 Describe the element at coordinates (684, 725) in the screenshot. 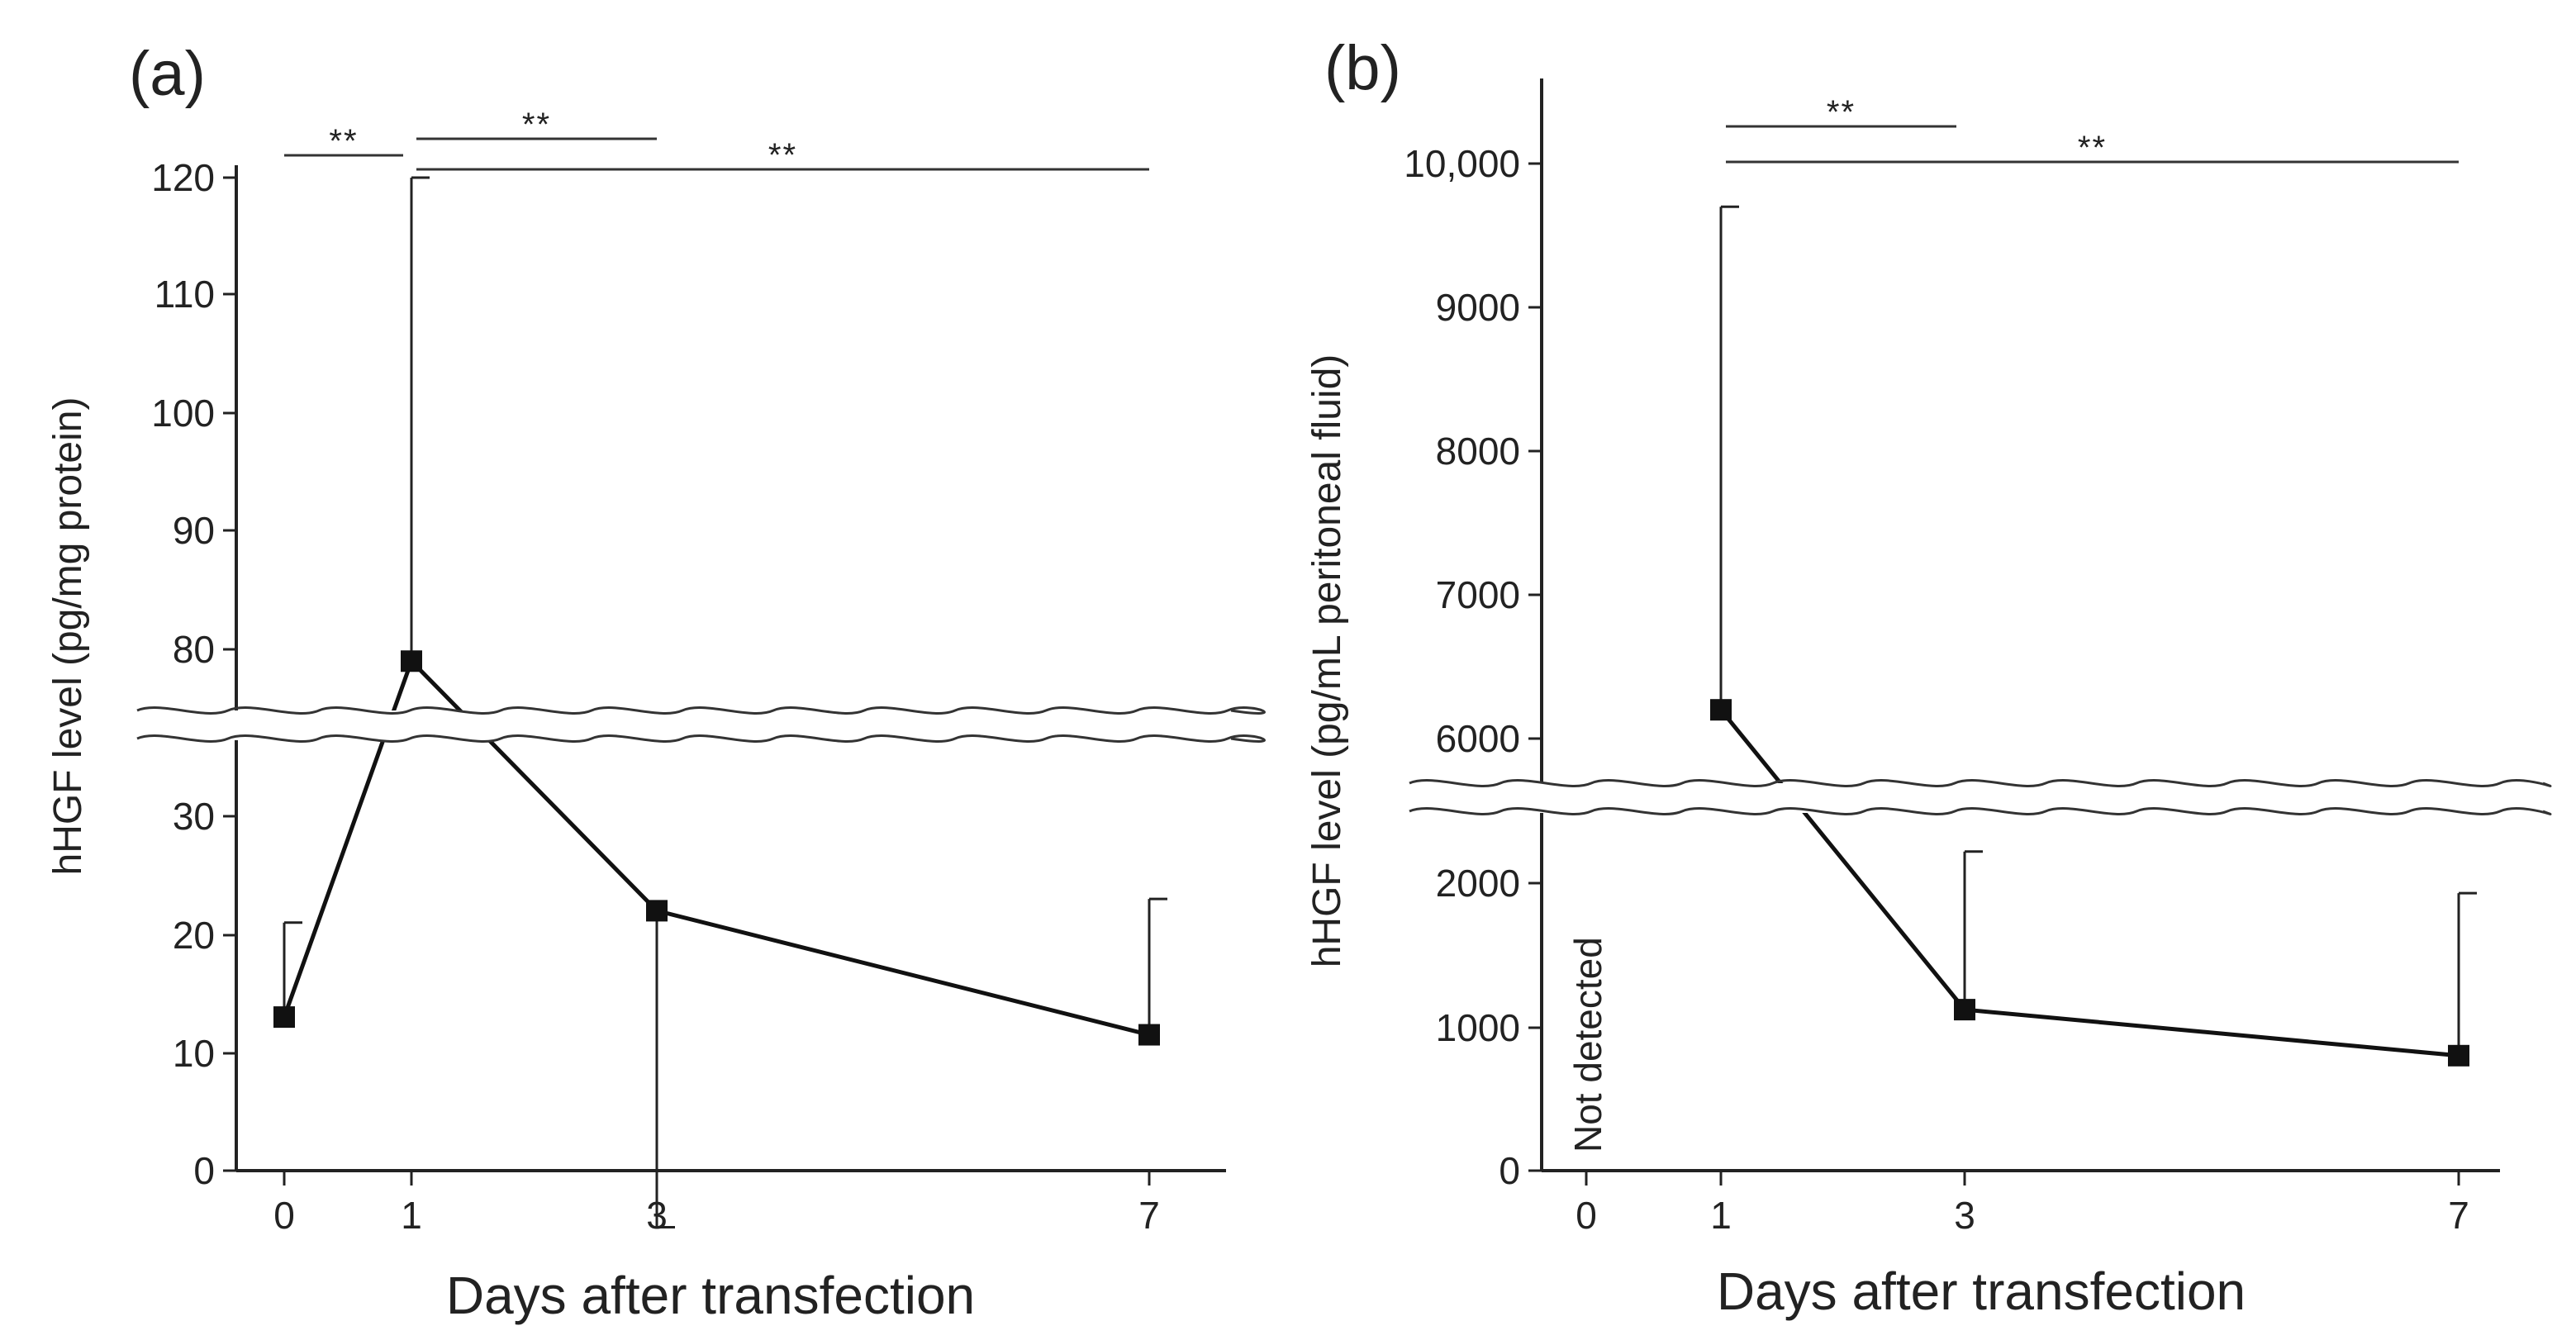

I see `axis-break-band` at that location.